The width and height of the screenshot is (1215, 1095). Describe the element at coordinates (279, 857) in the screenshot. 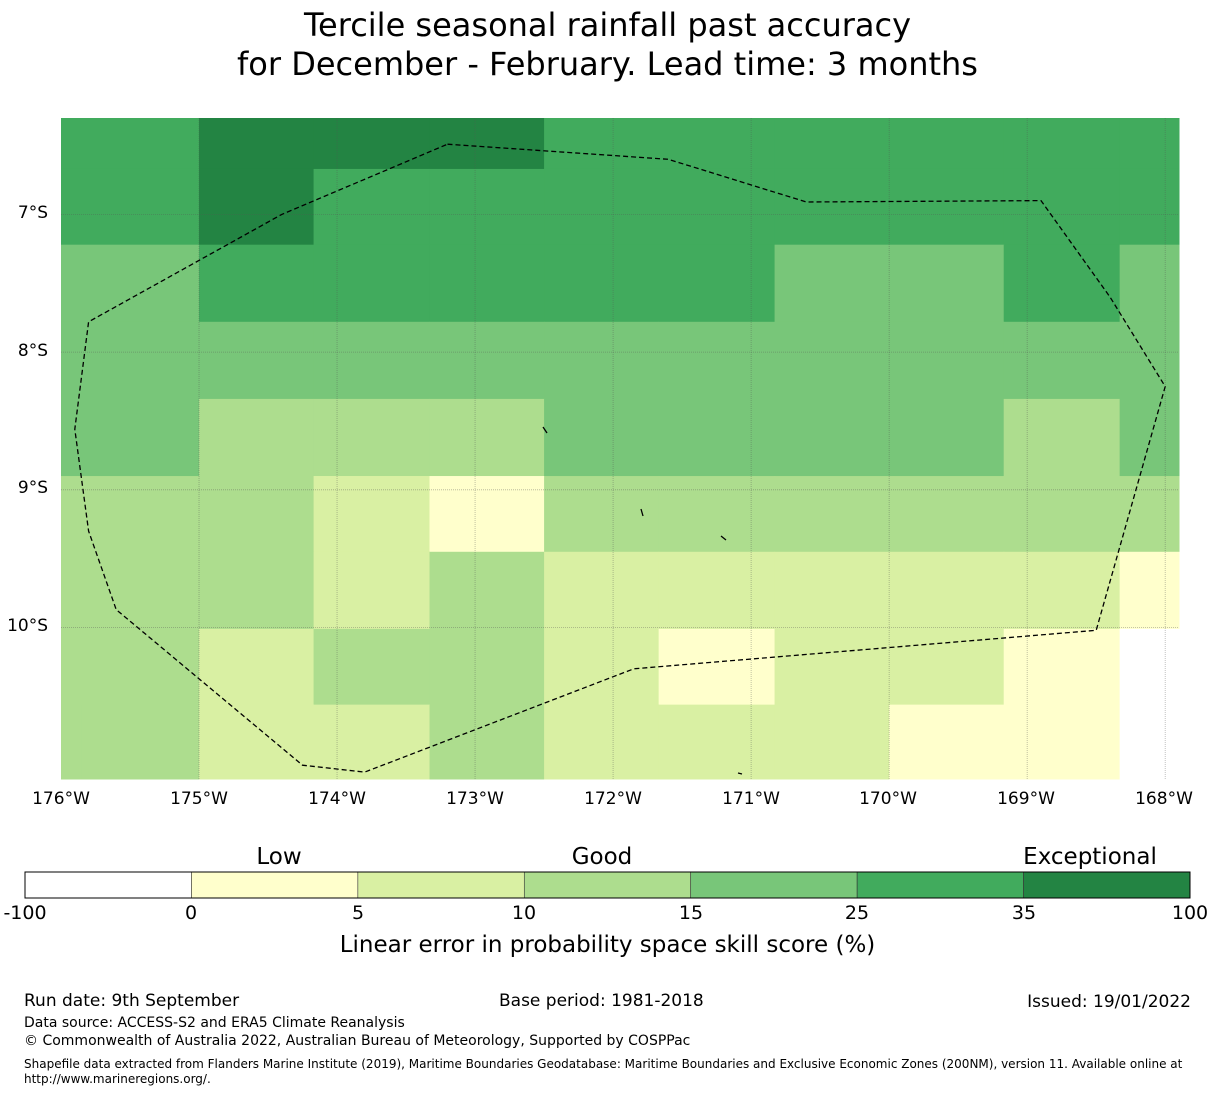

I see `category-low: Low` at that location.